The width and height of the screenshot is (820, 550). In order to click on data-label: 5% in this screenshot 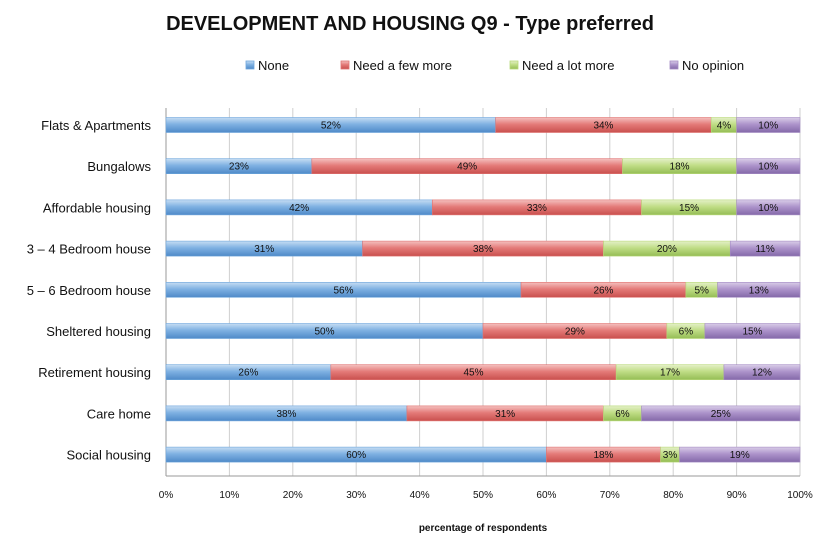, I will do `click(702, 290)`.